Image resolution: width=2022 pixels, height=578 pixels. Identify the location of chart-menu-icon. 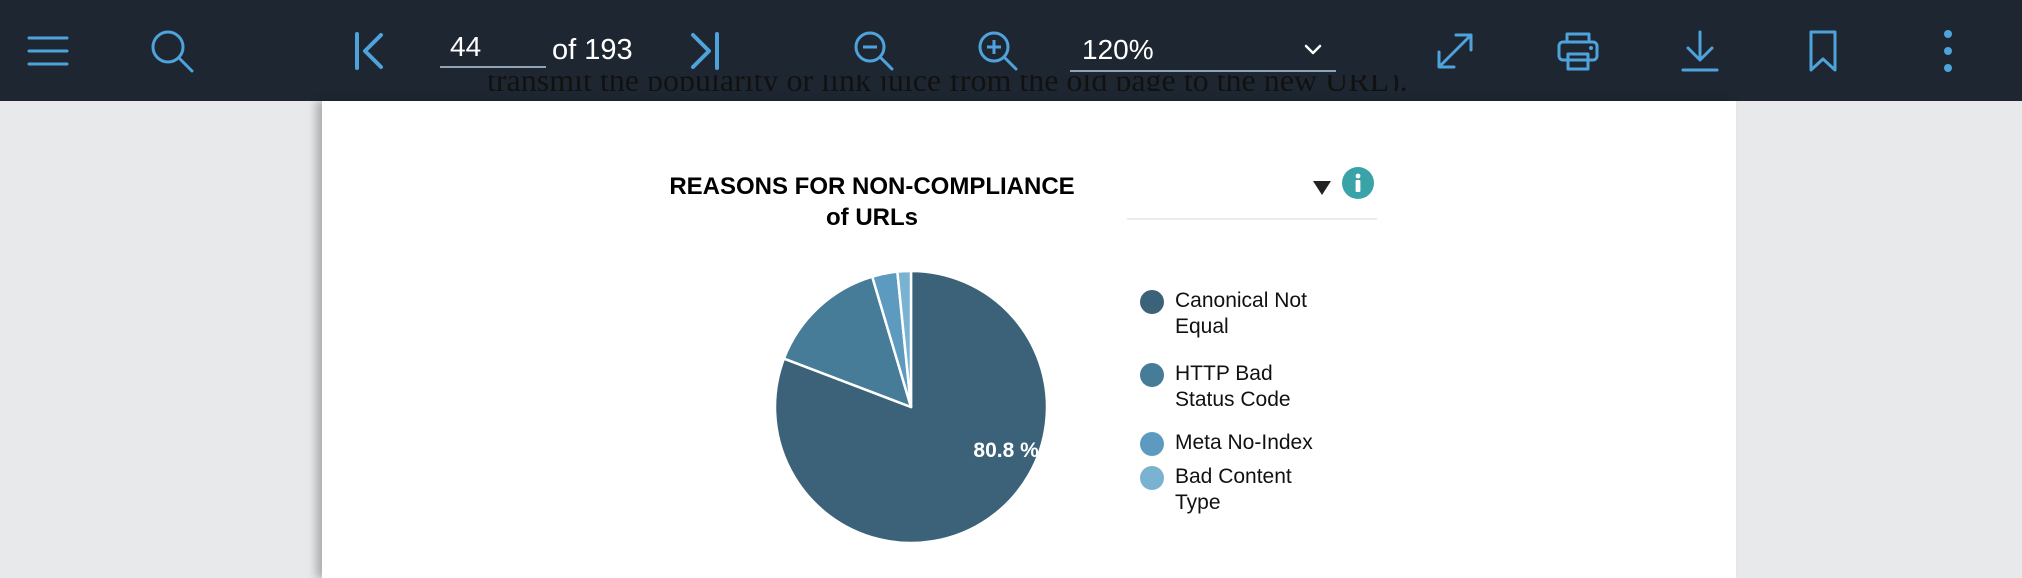
(1322, 187).